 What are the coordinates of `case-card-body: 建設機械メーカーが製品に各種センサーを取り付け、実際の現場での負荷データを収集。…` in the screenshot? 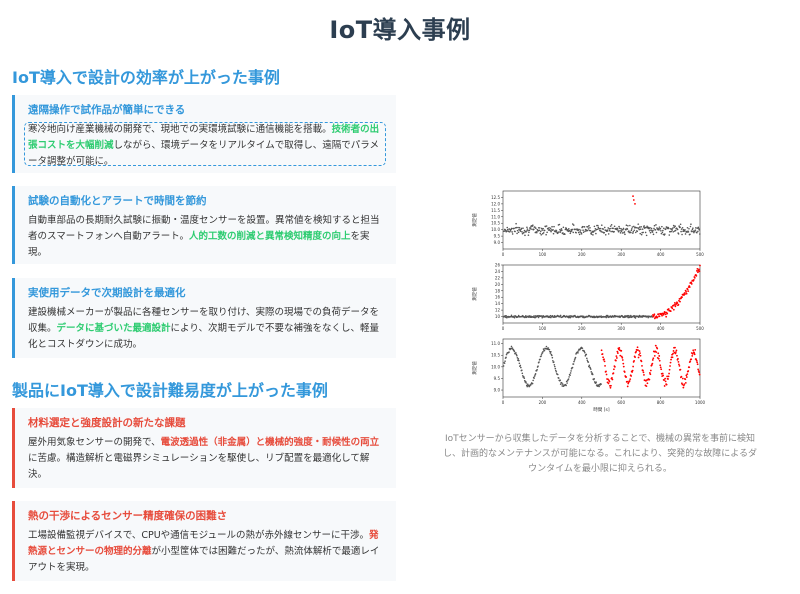 It's located at (207, 329).